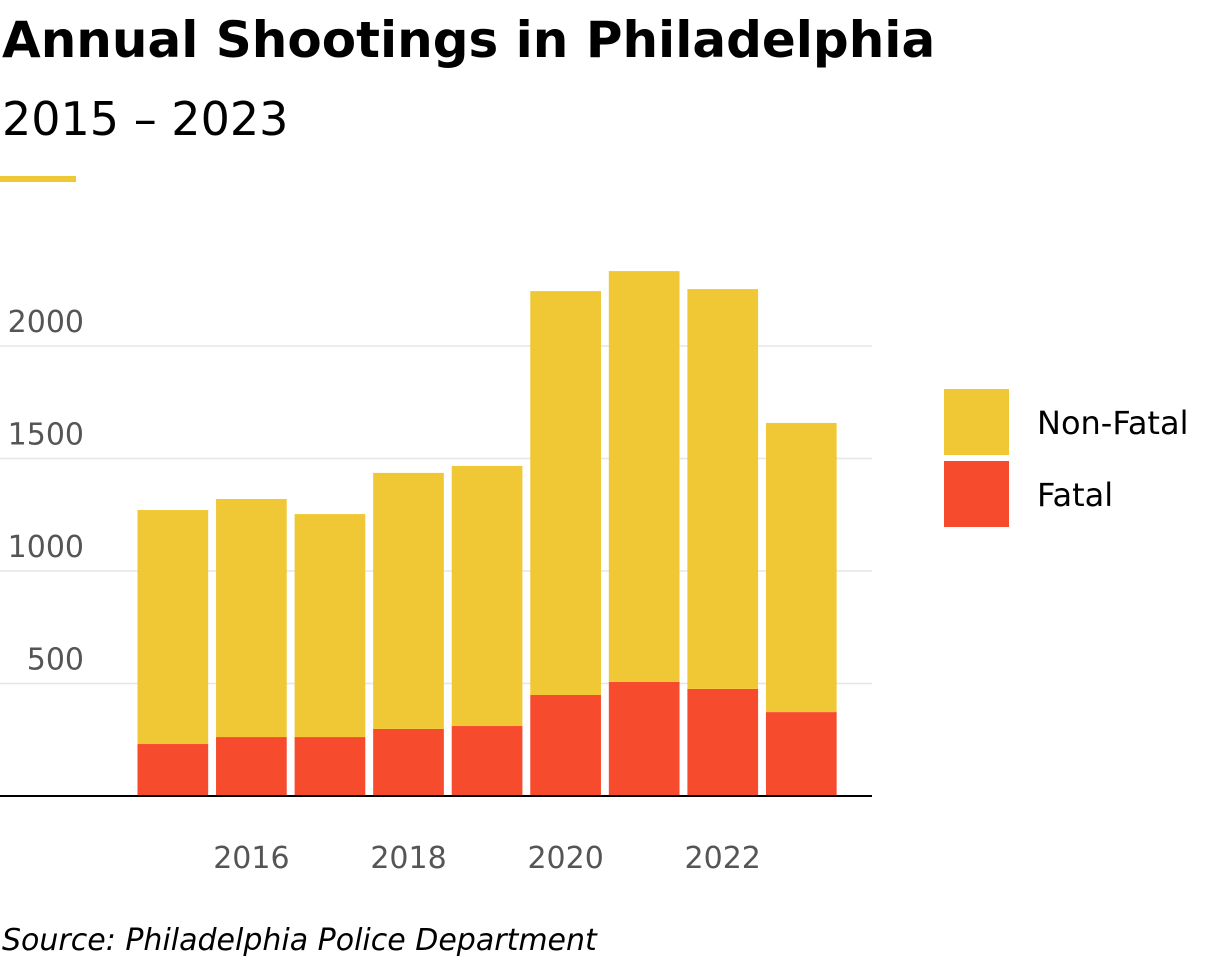  I want to click on y-tick-label: 500, so click(55, 660).